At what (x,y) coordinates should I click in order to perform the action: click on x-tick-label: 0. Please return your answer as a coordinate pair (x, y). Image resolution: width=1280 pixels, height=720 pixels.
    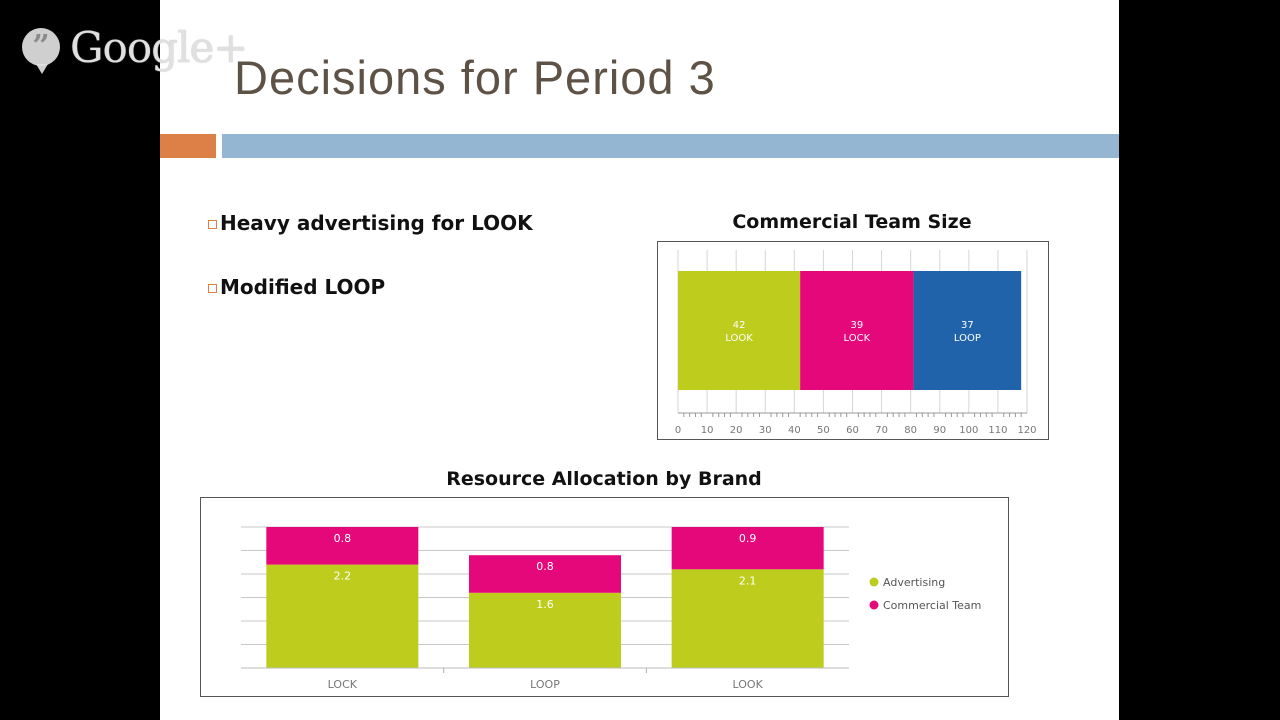
    Looking at the image, I should click on (678, 430).